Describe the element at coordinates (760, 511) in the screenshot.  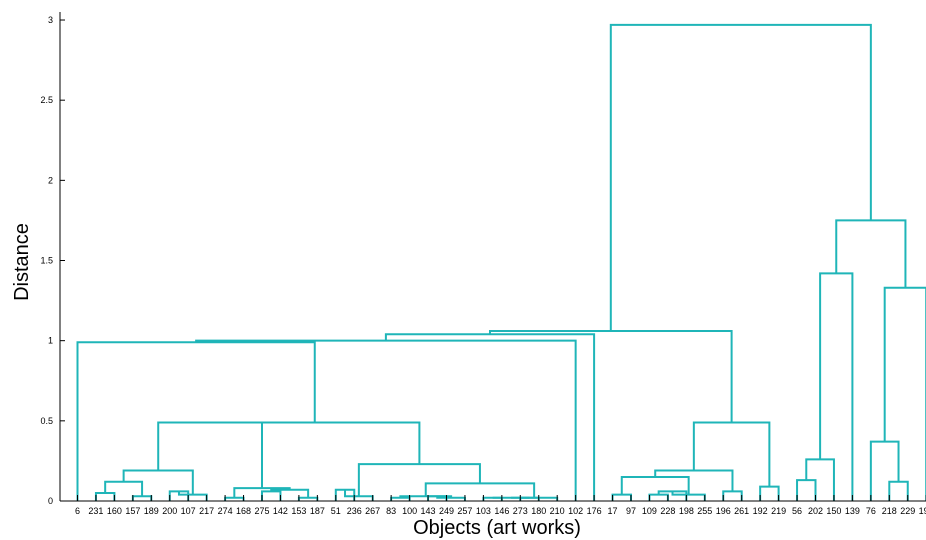
I see `leaf-label: 192` at that location.